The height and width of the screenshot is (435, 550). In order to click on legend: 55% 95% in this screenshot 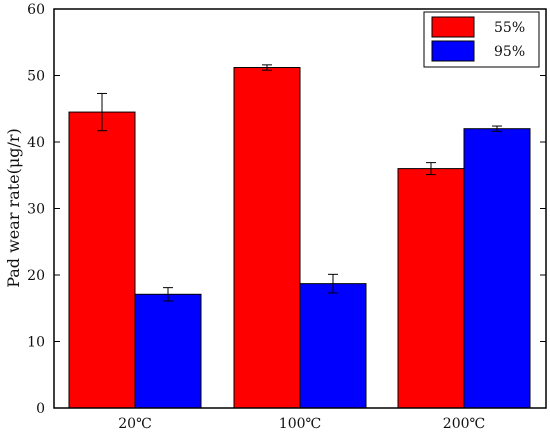, I will do `click(481, 39)`.